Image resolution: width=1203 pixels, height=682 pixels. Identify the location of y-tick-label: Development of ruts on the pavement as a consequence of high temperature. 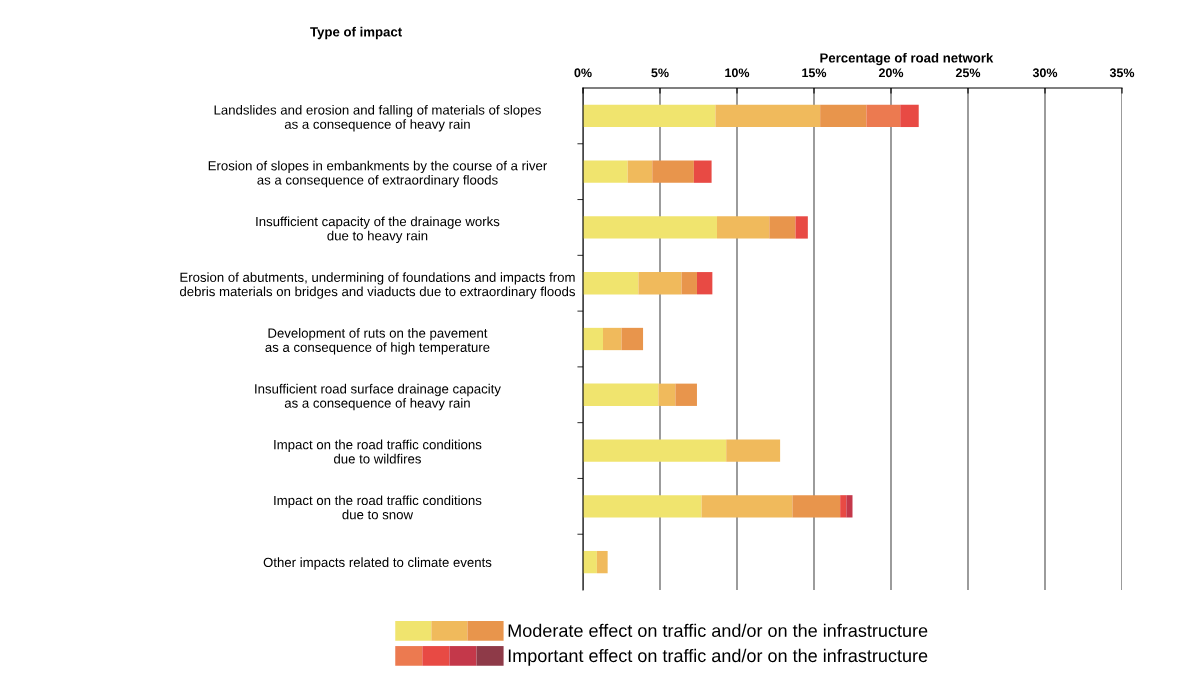
(377, 341).